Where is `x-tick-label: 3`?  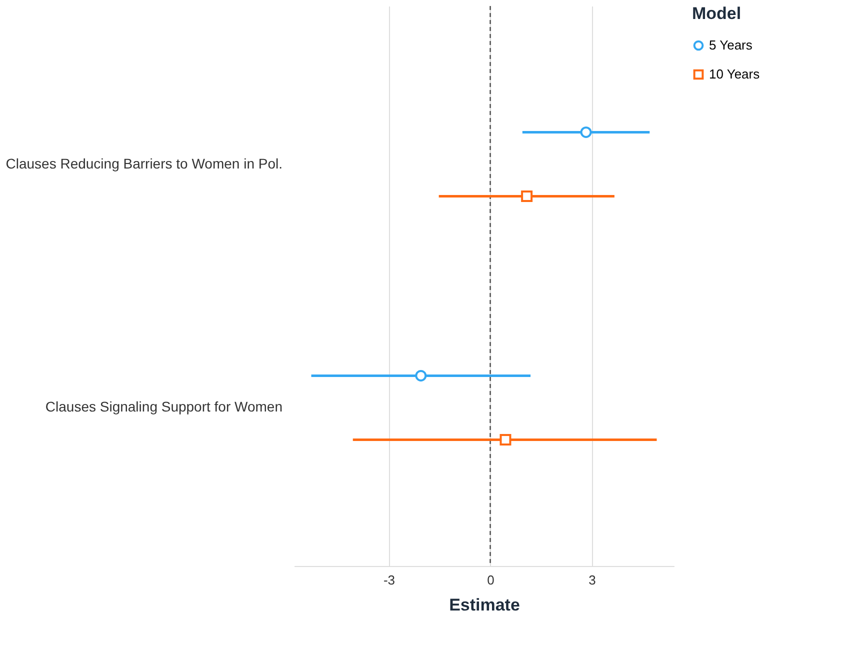
x-tick-label: 3 is located at coordinates (592, 580).